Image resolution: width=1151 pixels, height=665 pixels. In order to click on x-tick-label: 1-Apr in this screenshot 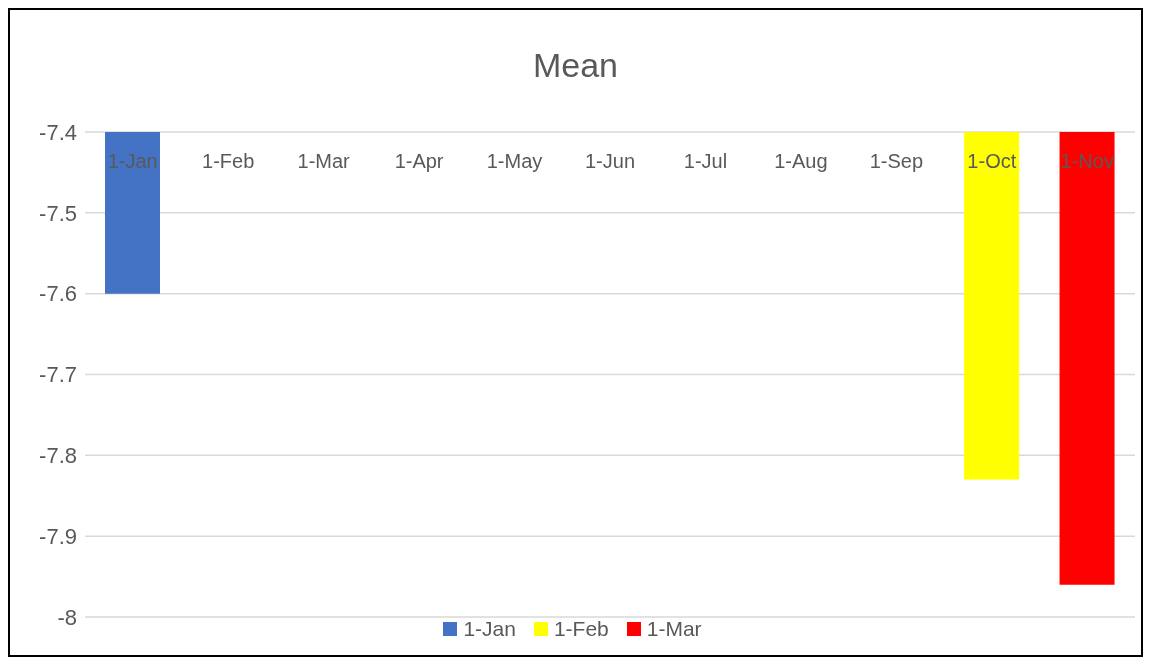, I will do `click(419, 161)`.